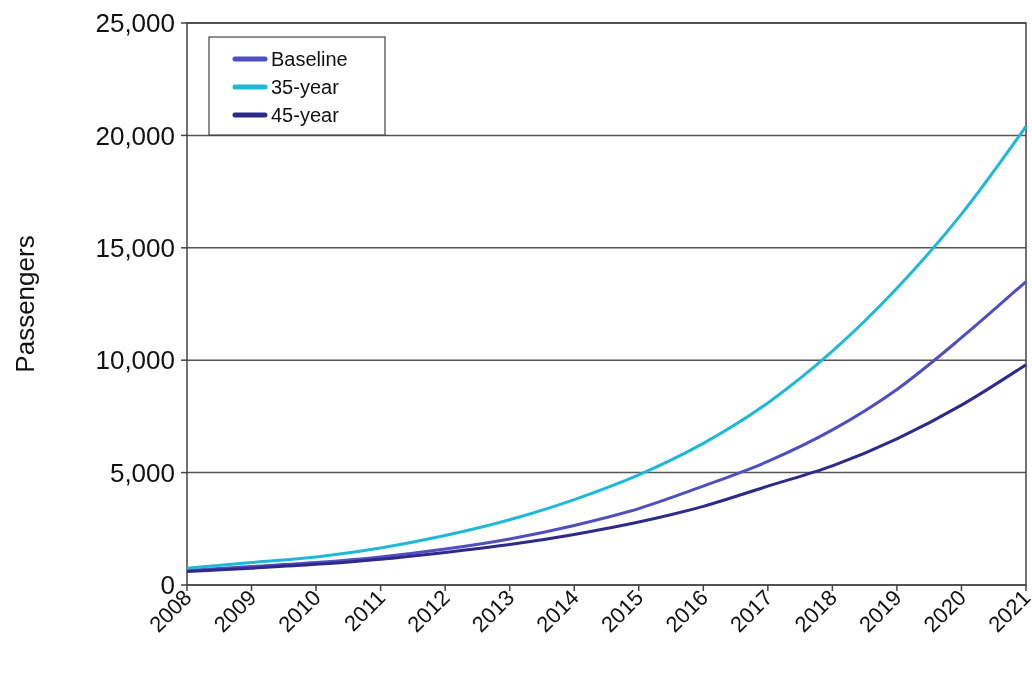 This screenshot has height=673, width=1032. Describe the element at coordinates (309, 59) in the screenshot. I see `legend-label: Baseline` at that location.